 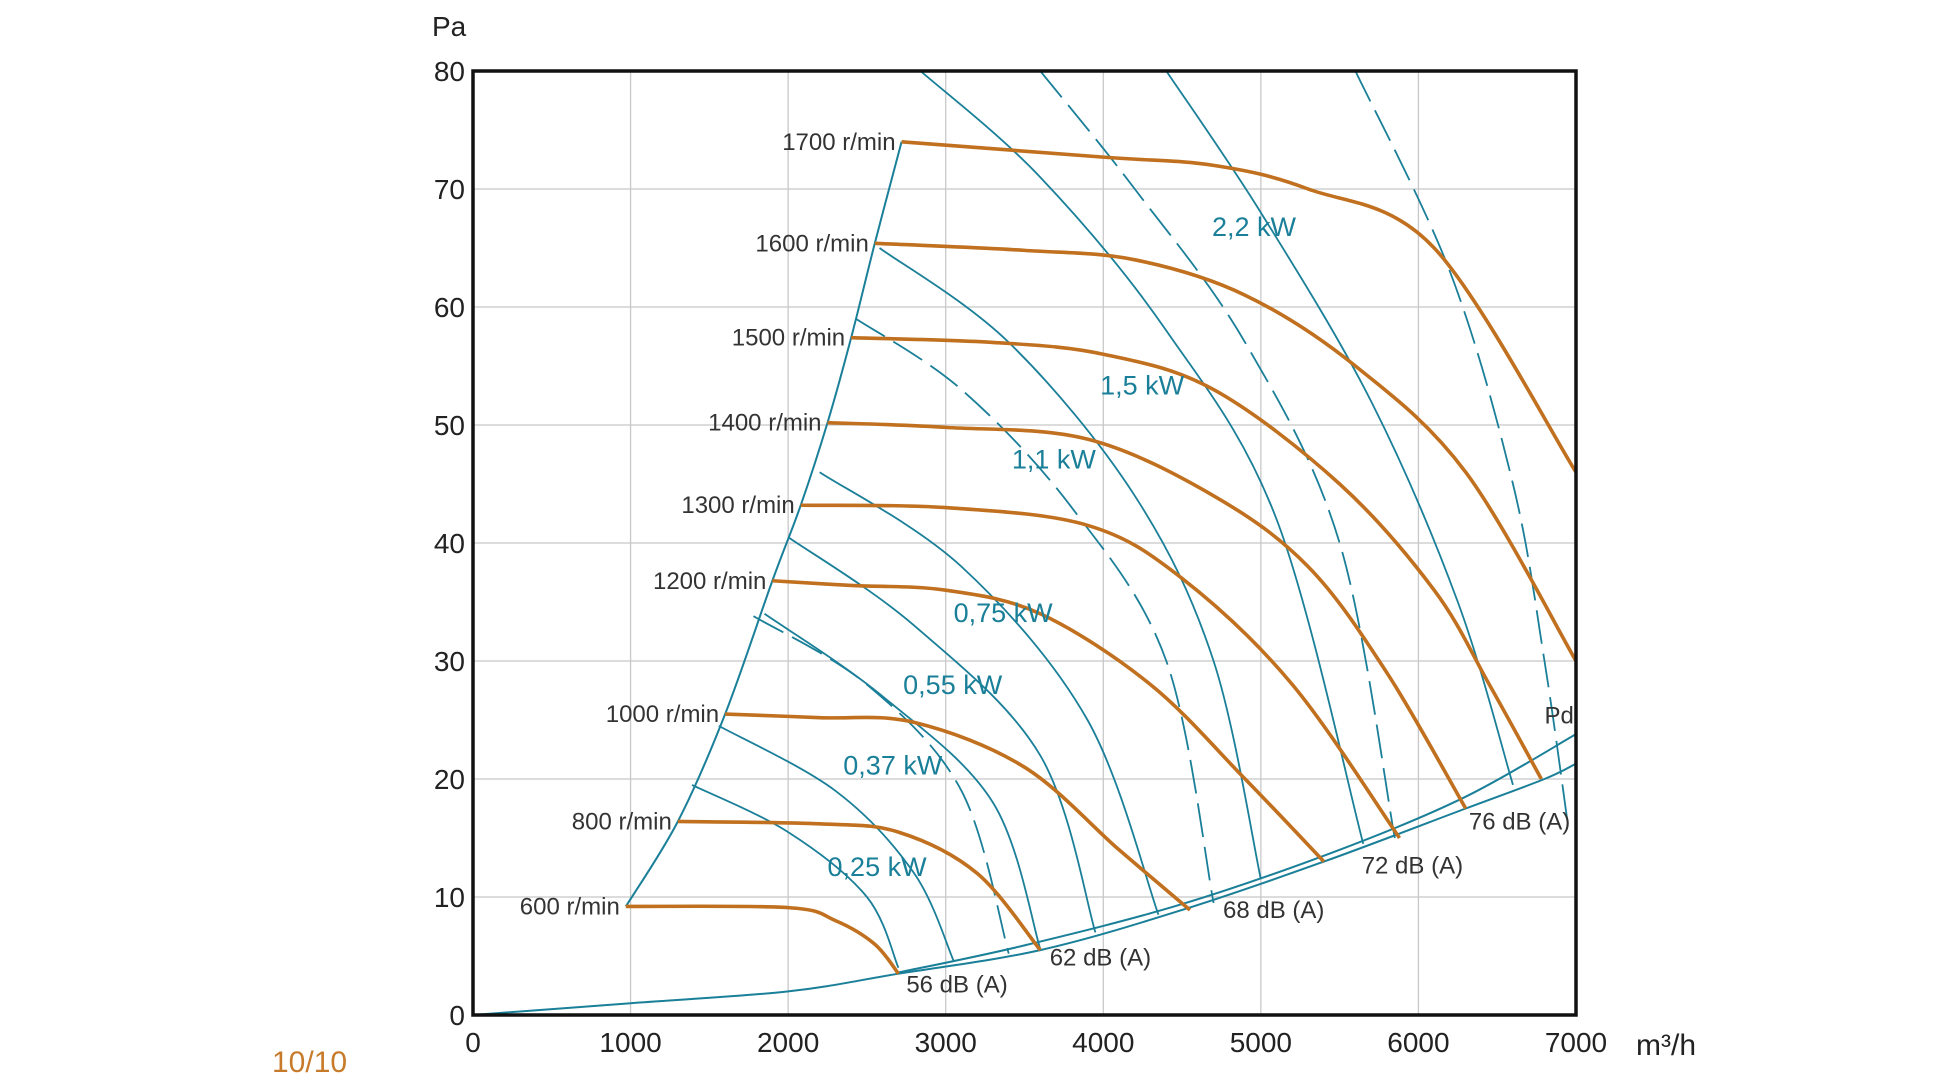 I want to click on x-tick-label: 4000, so click(x=1103, y=1042).